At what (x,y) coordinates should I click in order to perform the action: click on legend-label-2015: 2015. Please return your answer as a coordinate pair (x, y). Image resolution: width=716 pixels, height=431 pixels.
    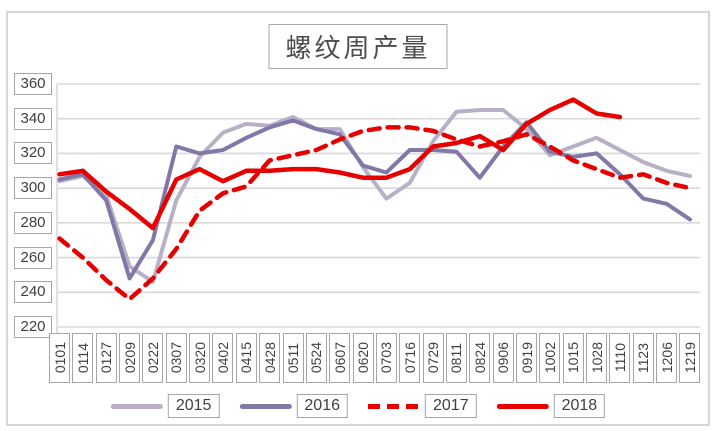
    Looking at the image, I should click on (193, 406).